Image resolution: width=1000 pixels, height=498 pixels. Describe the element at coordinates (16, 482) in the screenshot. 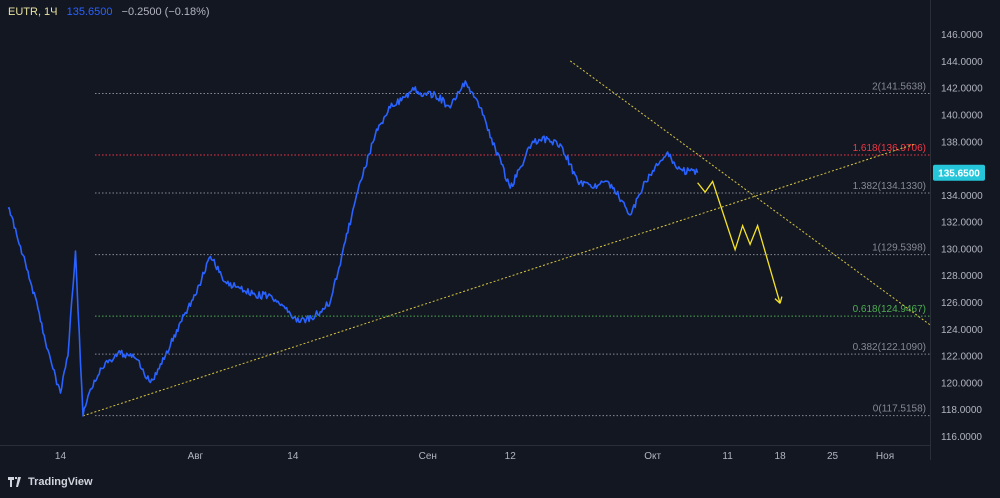

I see `tradingview-logo-icon` at that location.